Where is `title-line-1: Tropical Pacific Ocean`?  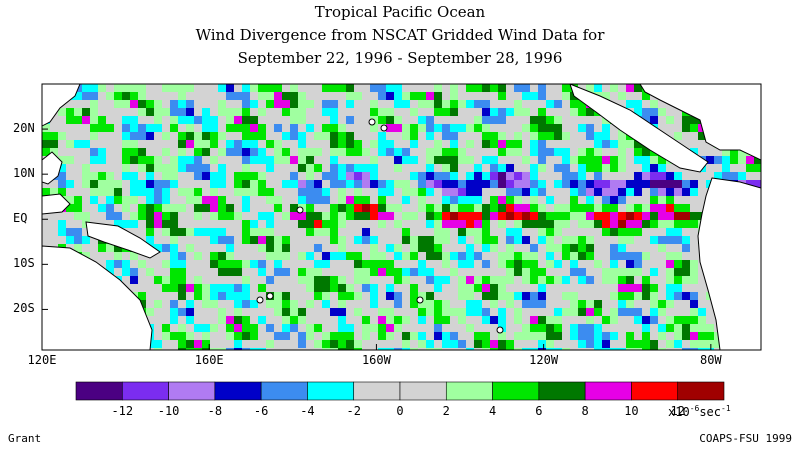
title-line-1: Tropical Pacific Ocean is located at coordinates (400, 12).